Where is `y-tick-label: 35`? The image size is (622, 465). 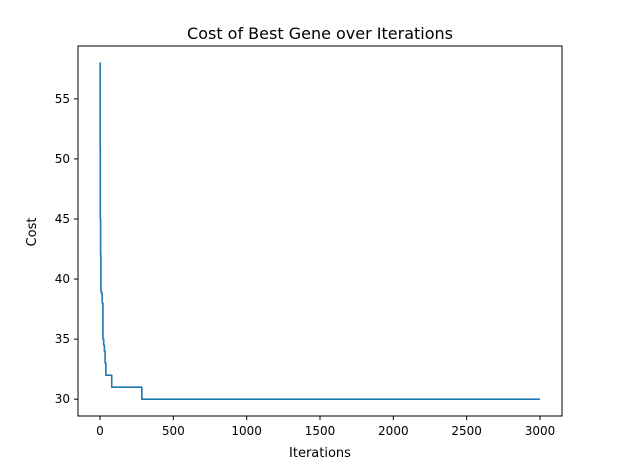
y-tick-label: 35 is located at coordinates (62, 339).